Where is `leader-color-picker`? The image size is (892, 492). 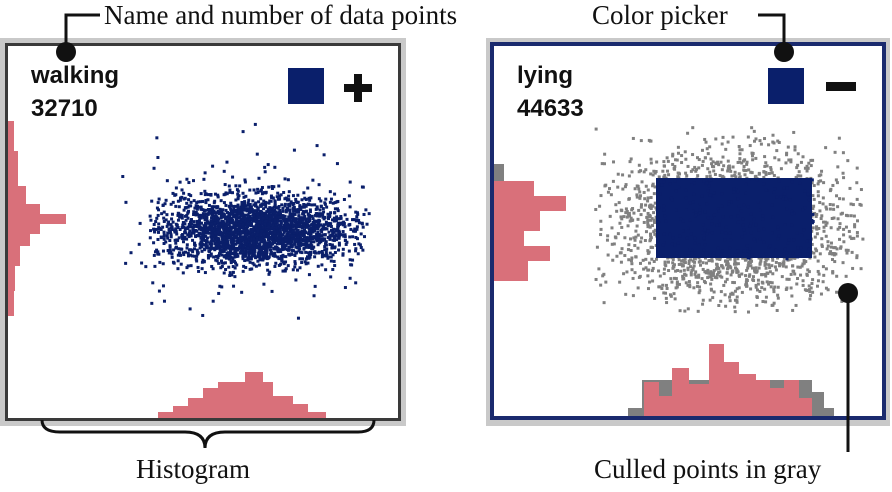 leader-color-picker is located at coordinates (772, 31).